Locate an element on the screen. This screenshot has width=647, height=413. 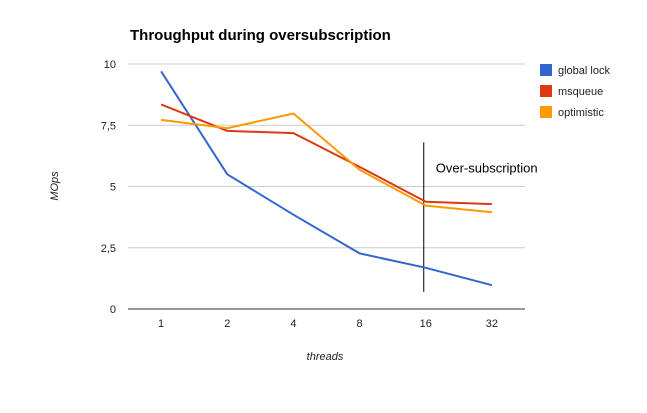
legend-label: msqueue is located at coordinates (580, 92).